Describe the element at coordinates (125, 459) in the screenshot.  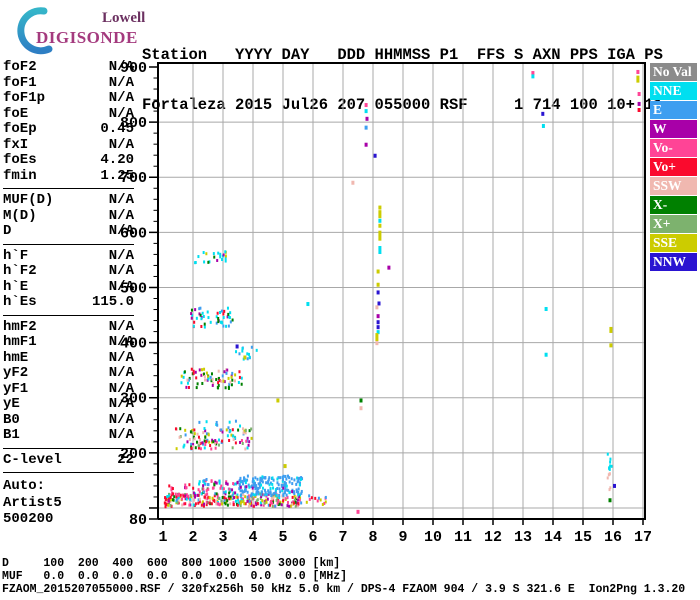
I see `param-value: 22` at that location.